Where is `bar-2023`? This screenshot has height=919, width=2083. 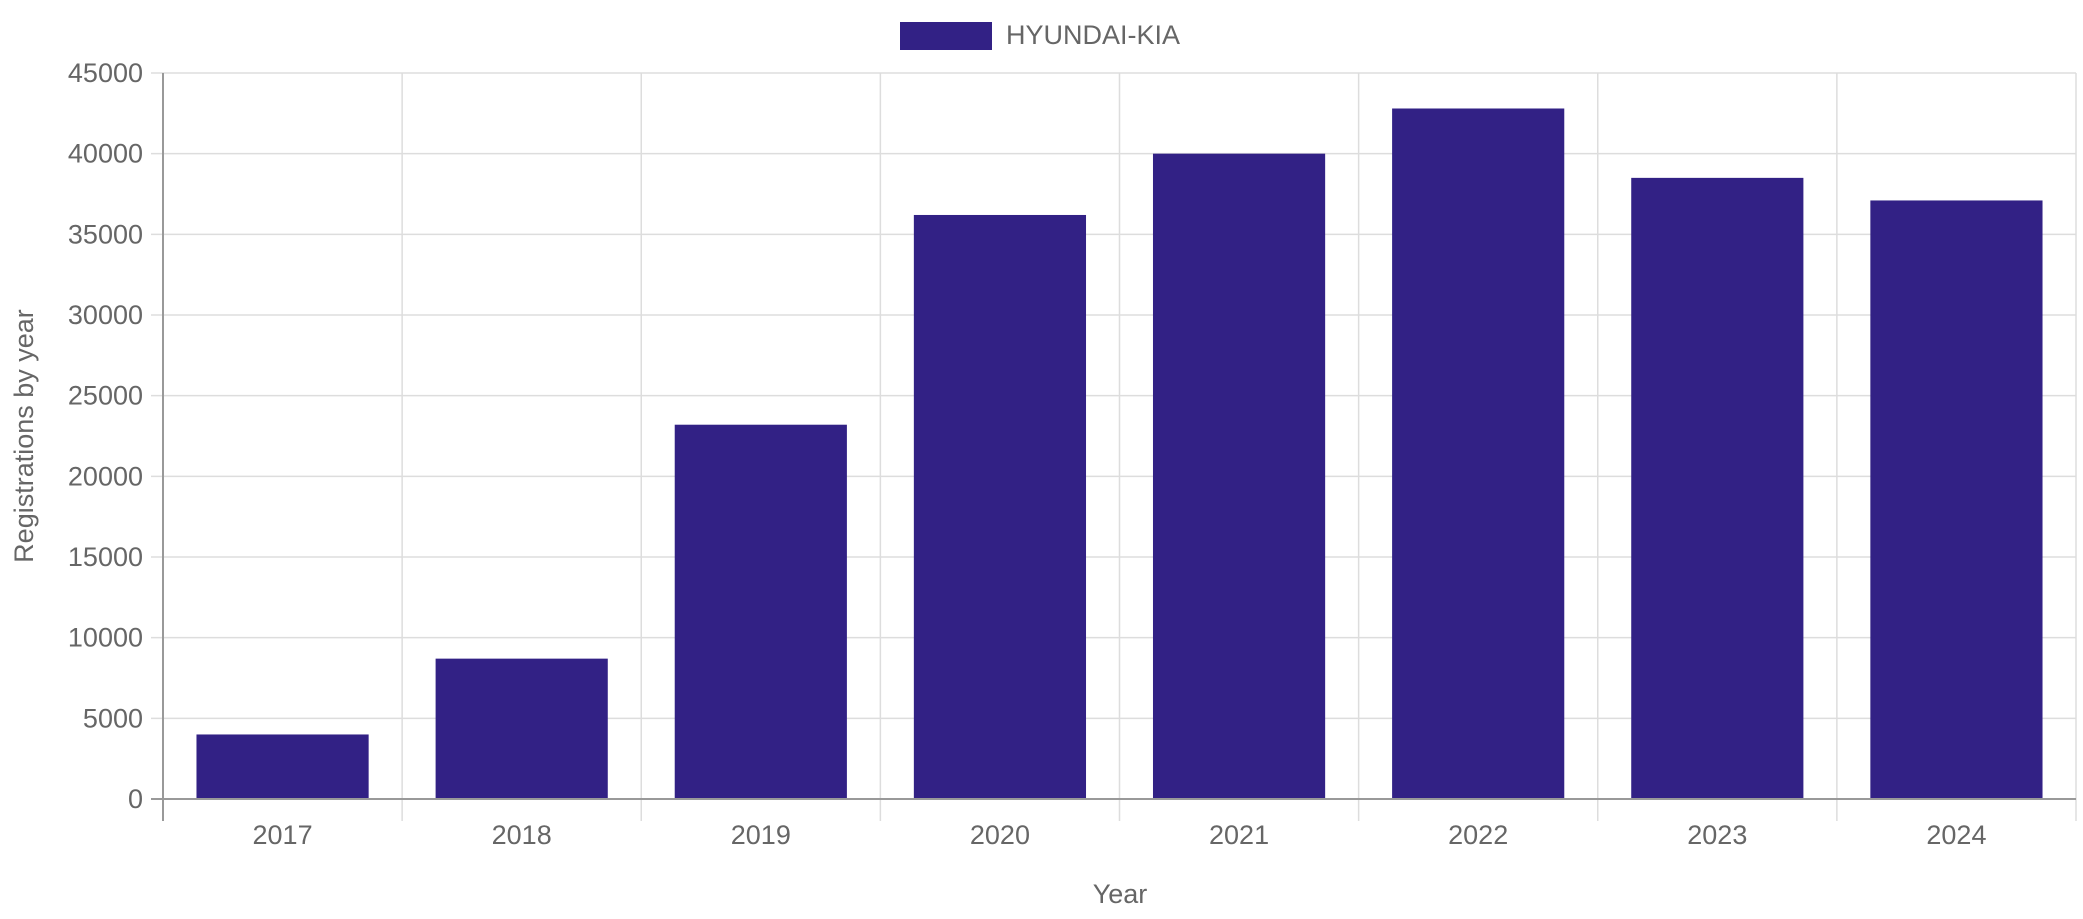
bar-2023 is located at coordinates (1717, 488).